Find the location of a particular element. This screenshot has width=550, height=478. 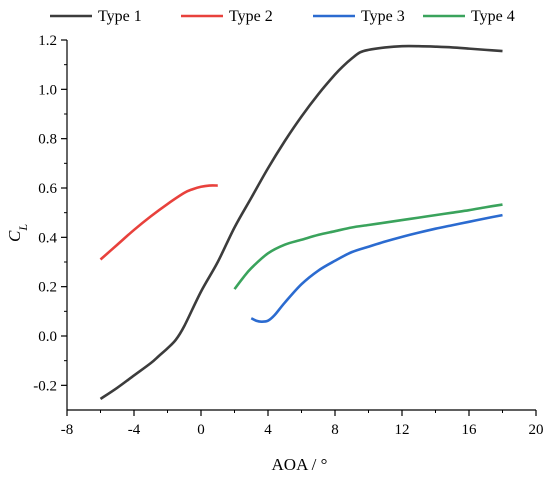

y-tick-label: 1.2 is located at coordinates (47, 41).